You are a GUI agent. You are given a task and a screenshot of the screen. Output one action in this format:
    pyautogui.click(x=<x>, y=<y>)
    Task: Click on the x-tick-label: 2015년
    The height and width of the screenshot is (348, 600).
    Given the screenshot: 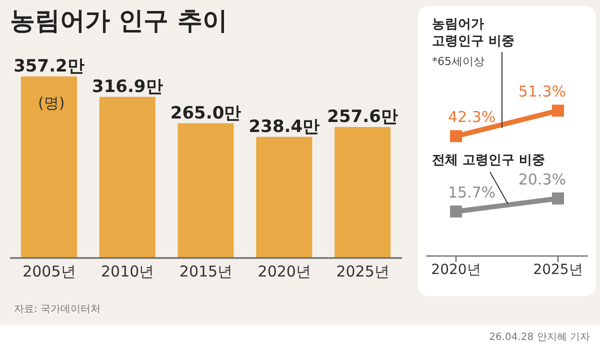 What is the action you would take?
    pyautogui.click(x=206, y=271)
    